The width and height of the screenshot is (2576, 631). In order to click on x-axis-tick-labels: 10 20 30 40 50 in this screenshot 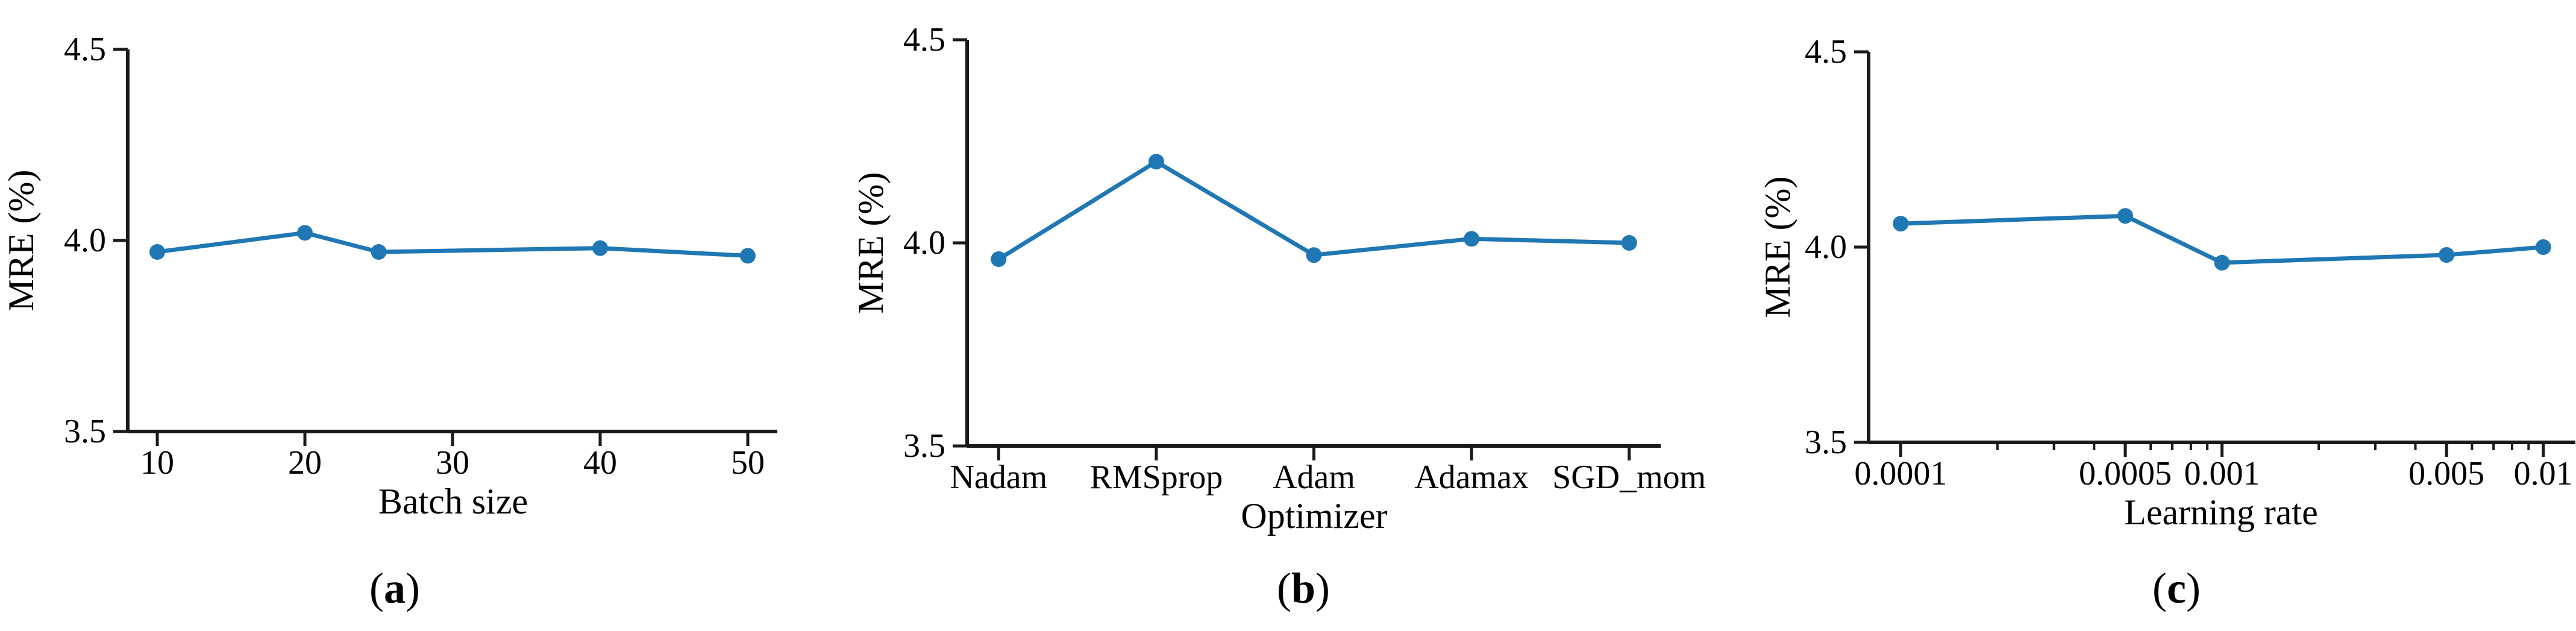, I will do `click(452, 463)`.